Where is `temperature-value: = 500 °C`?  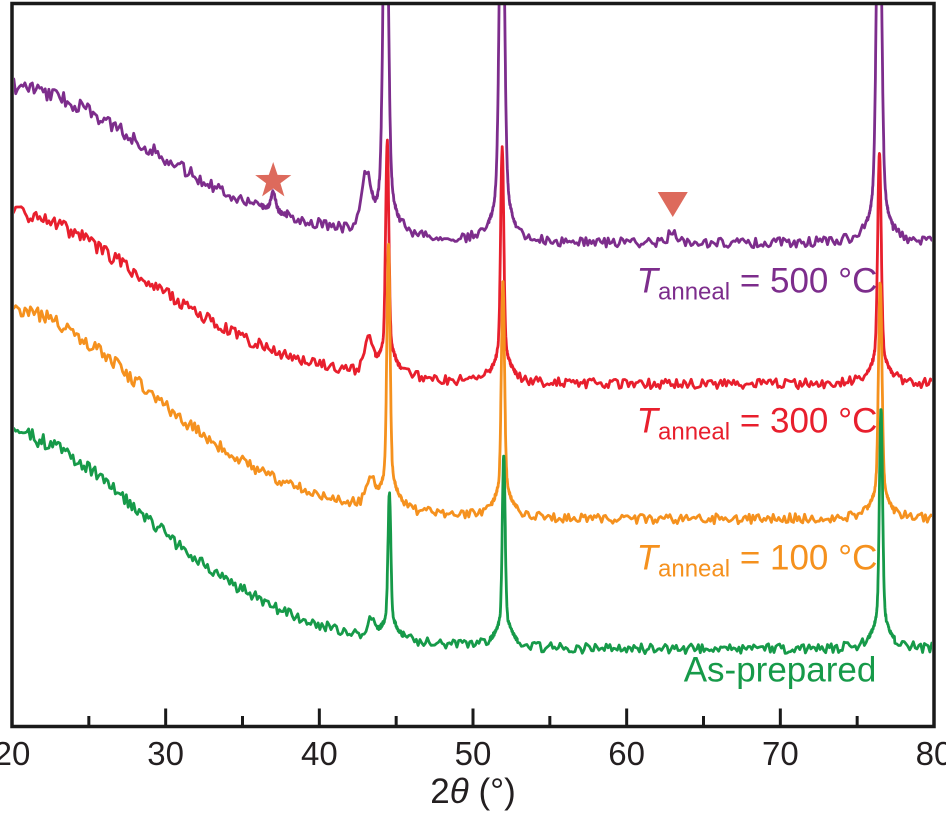
temperature-value: = 500 °C is located at coordinates (804, 281).